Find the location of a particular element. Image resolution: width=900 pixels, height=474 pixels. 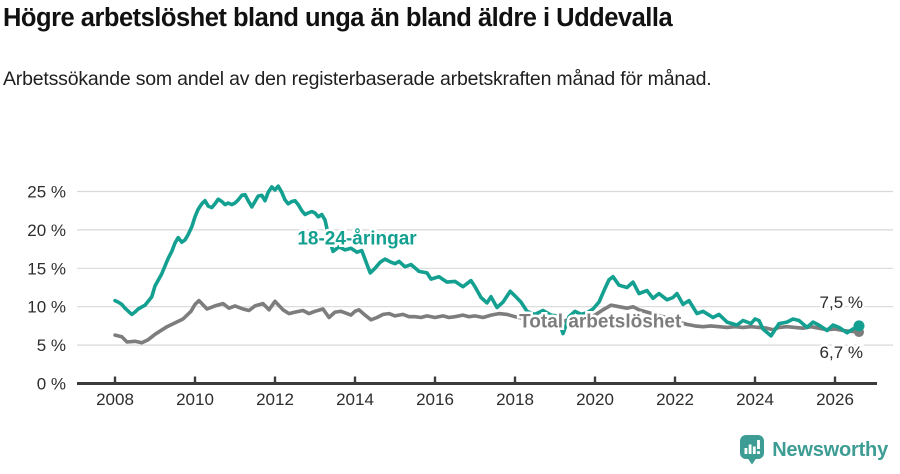

y-axis-tick-label: 20 % is located at coordinates (46, 230).